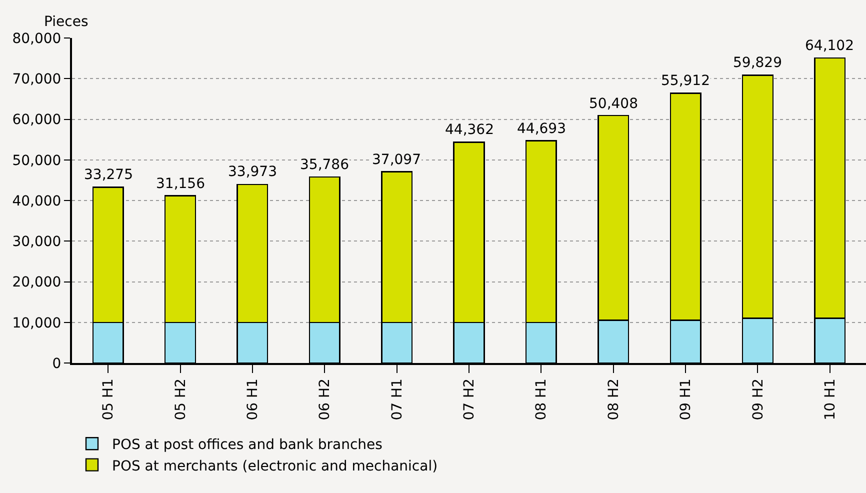 The width and height of the screenshot is (866, 493). What do you see at coordinates (108, 399) in the screenshot?
I see `x-tick-label: 05 H1` at bounding box center [108, 399].